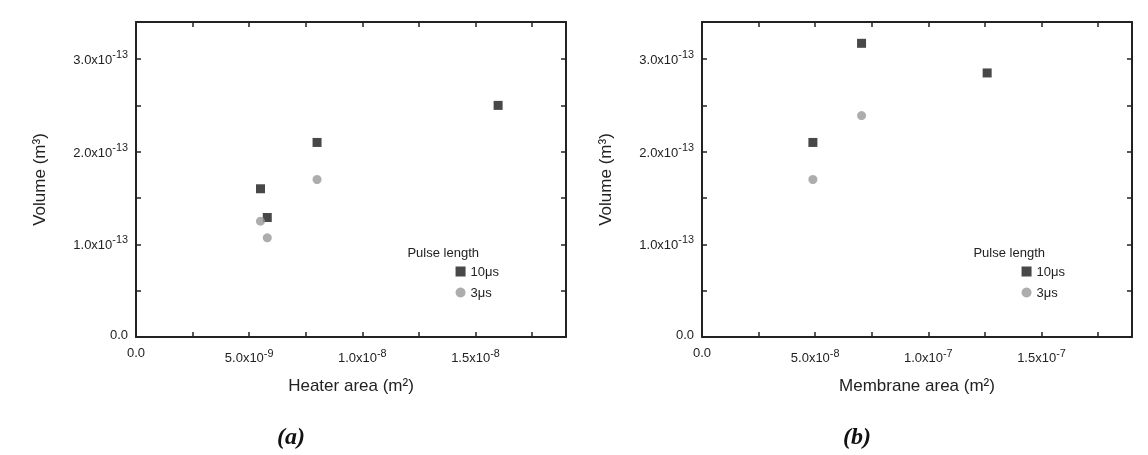  Describe the element at coordinates (857, 436) in the screenshot. I see `text: (b)` at that location.